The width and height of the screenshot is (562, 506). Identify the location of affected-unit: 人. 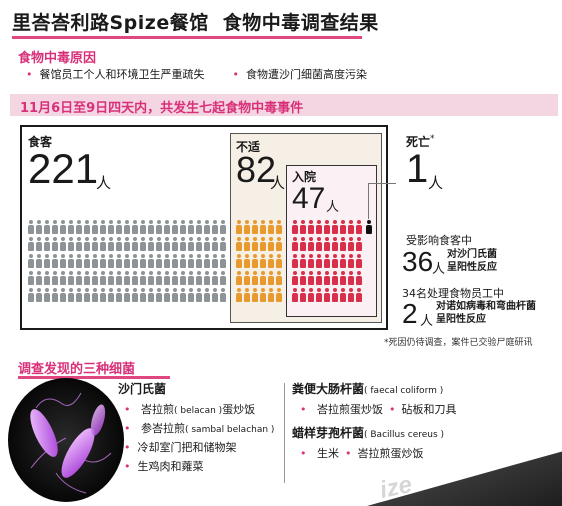
(439, 269).